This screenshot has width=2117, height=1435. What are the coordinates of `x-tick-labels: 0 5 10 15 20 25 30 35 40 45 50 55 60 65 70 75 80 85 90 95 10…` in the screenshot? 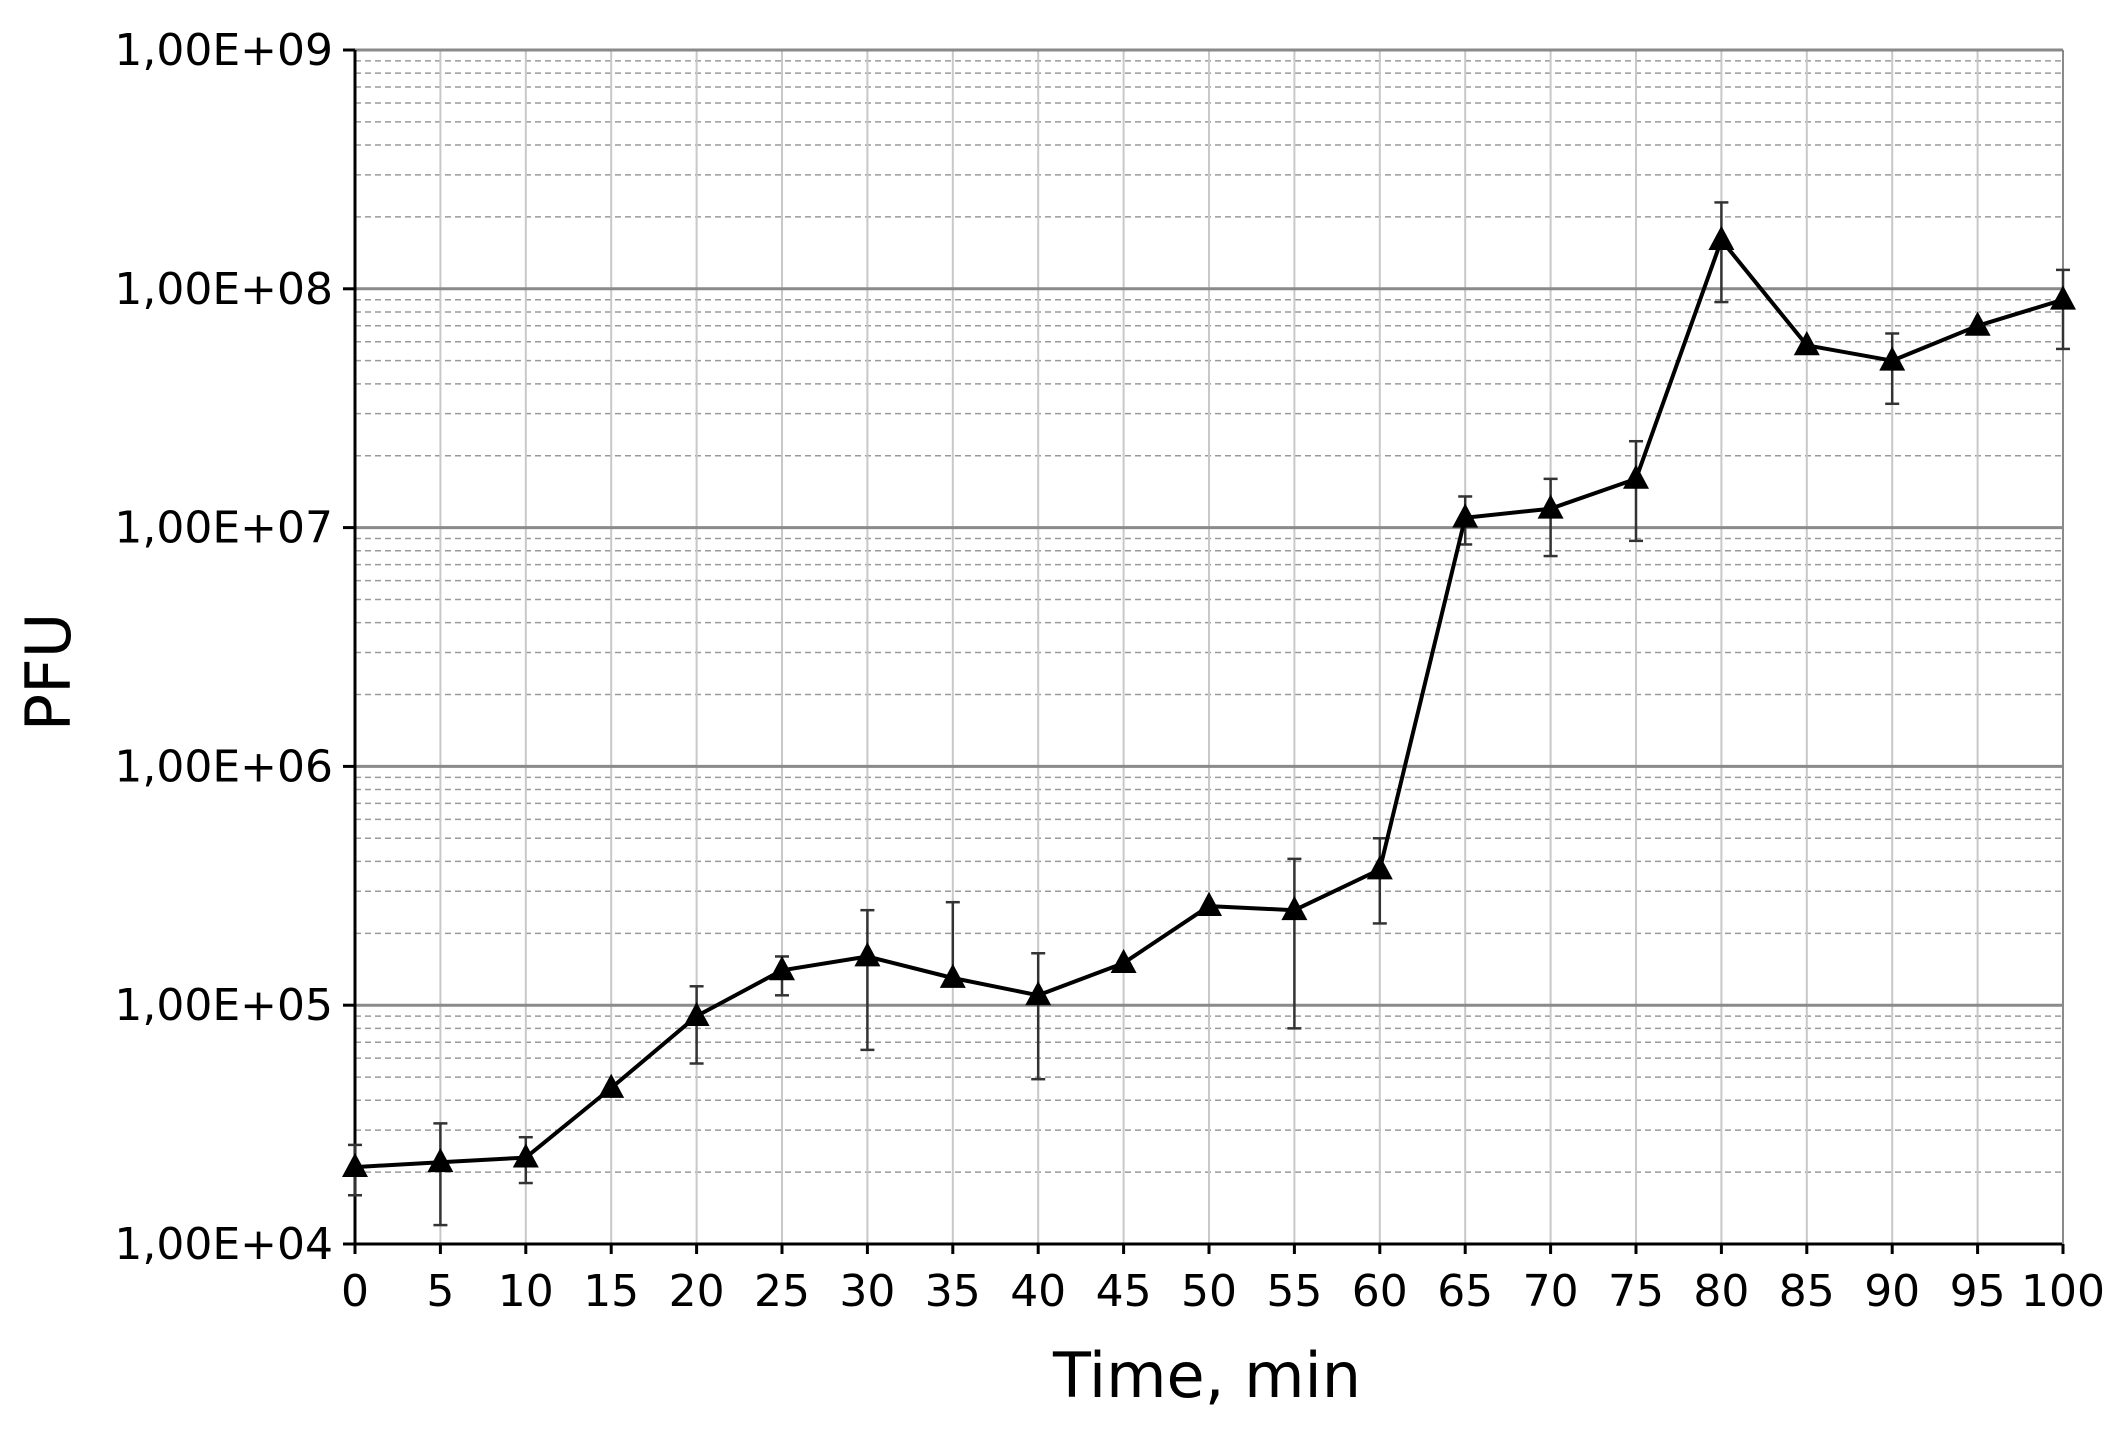 It's located at (1223, 1291).